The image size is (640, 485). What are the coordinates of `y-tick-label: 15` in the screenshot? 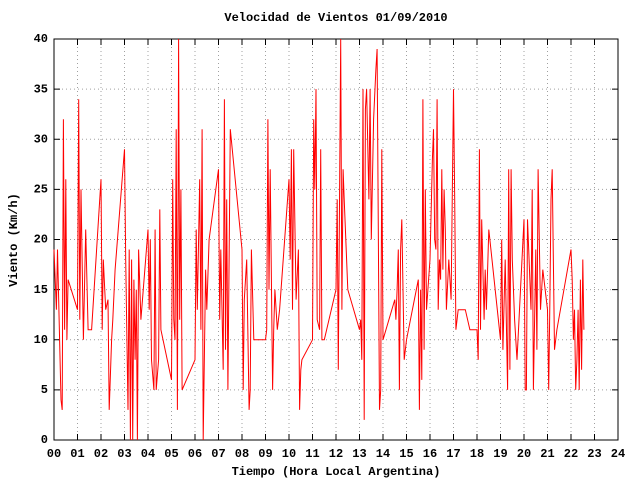 It's located at (41, 290).